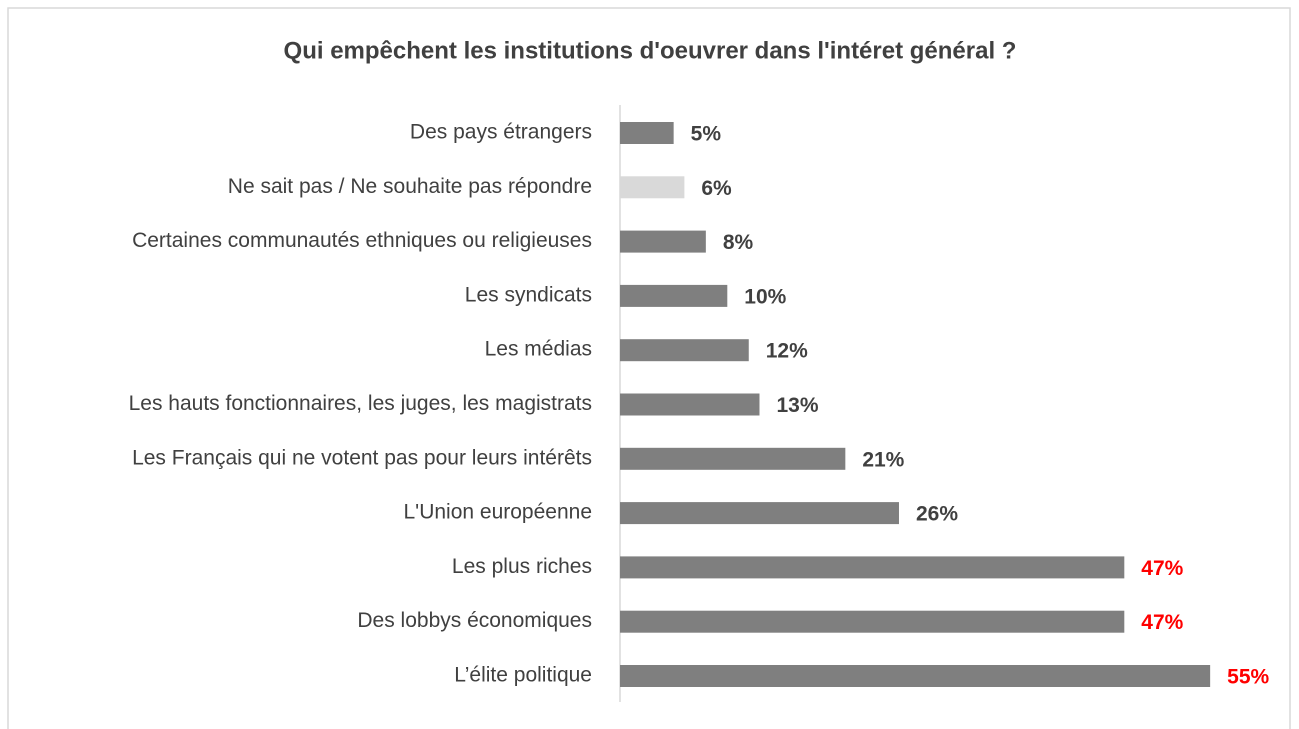 Image resolution: width=1299 pixels, height=729 pixels. I want to click on category-label: Les médias, so click(538, 349).